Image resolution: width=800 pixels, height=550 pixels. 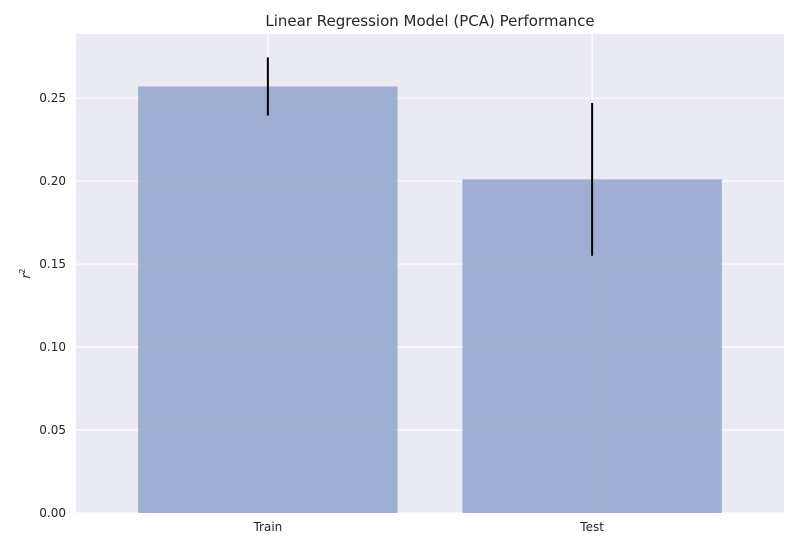 What do you see at coordinates (591, 527) in the screenshot?
I see `x-tick-label: Test` at bounding box center [591, 527].